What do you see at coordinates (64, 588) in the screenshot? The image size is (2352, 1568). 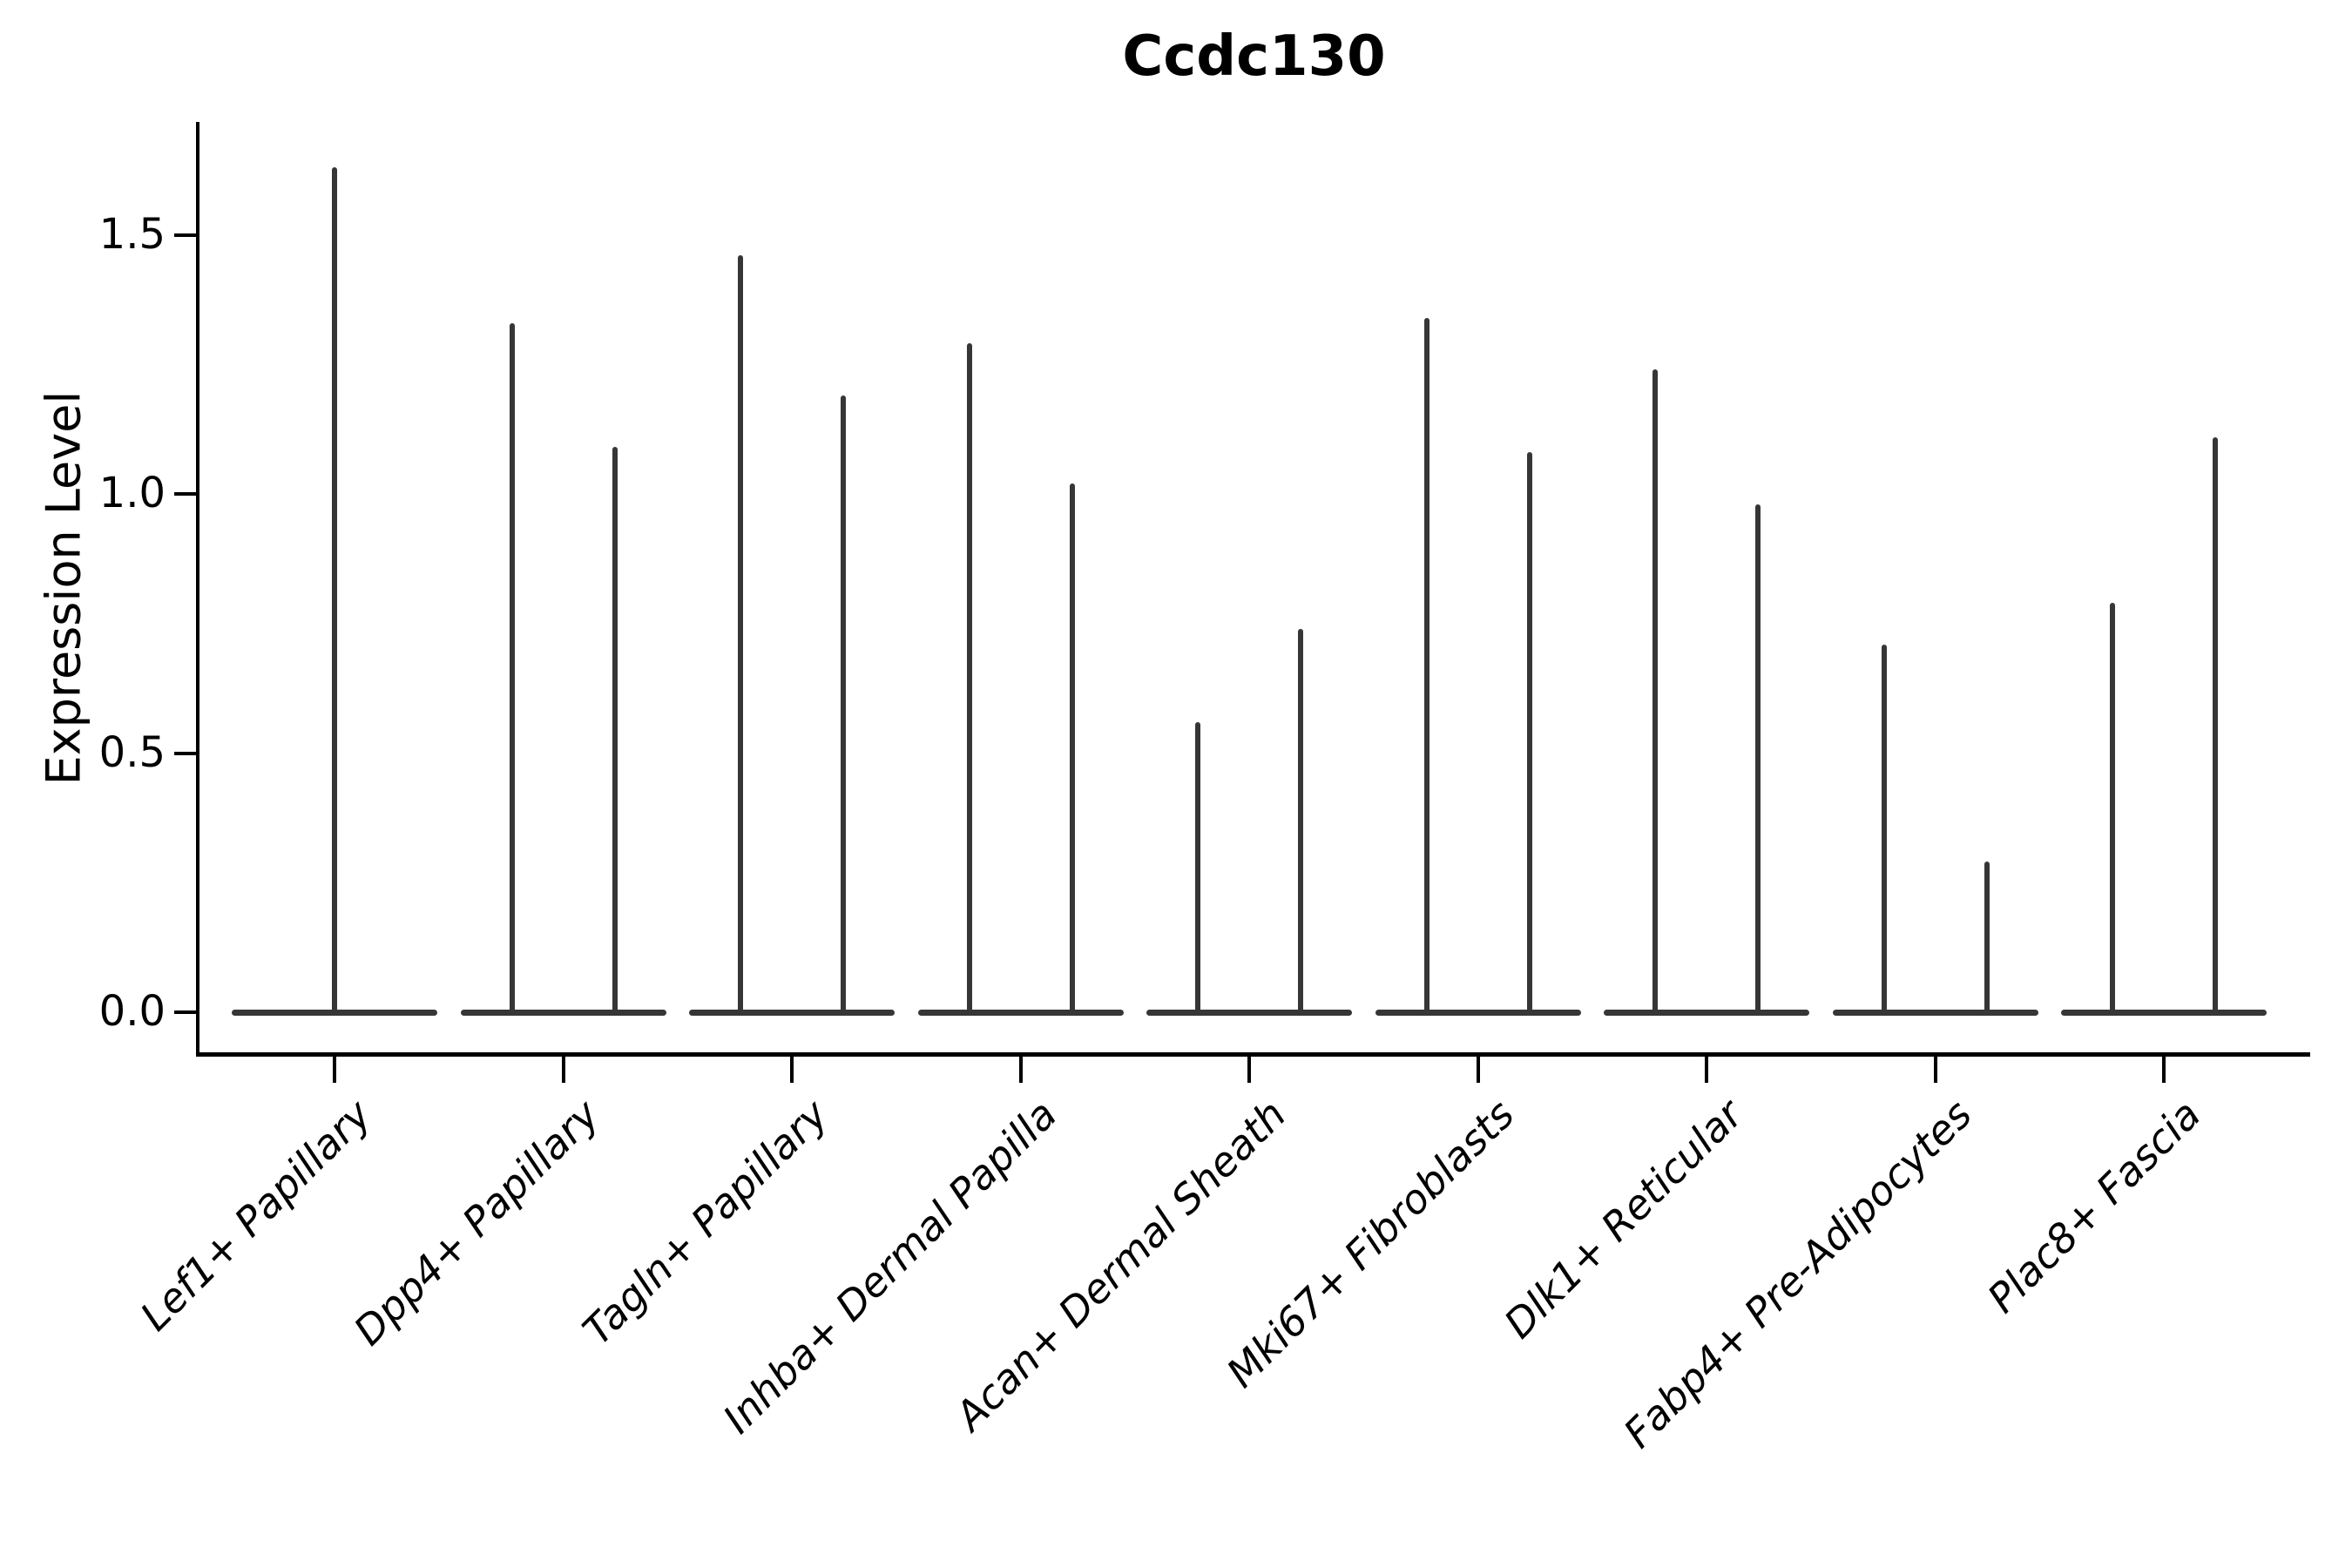 I see `y-axis-label: Expression Level` at bounding box center [64, 588].